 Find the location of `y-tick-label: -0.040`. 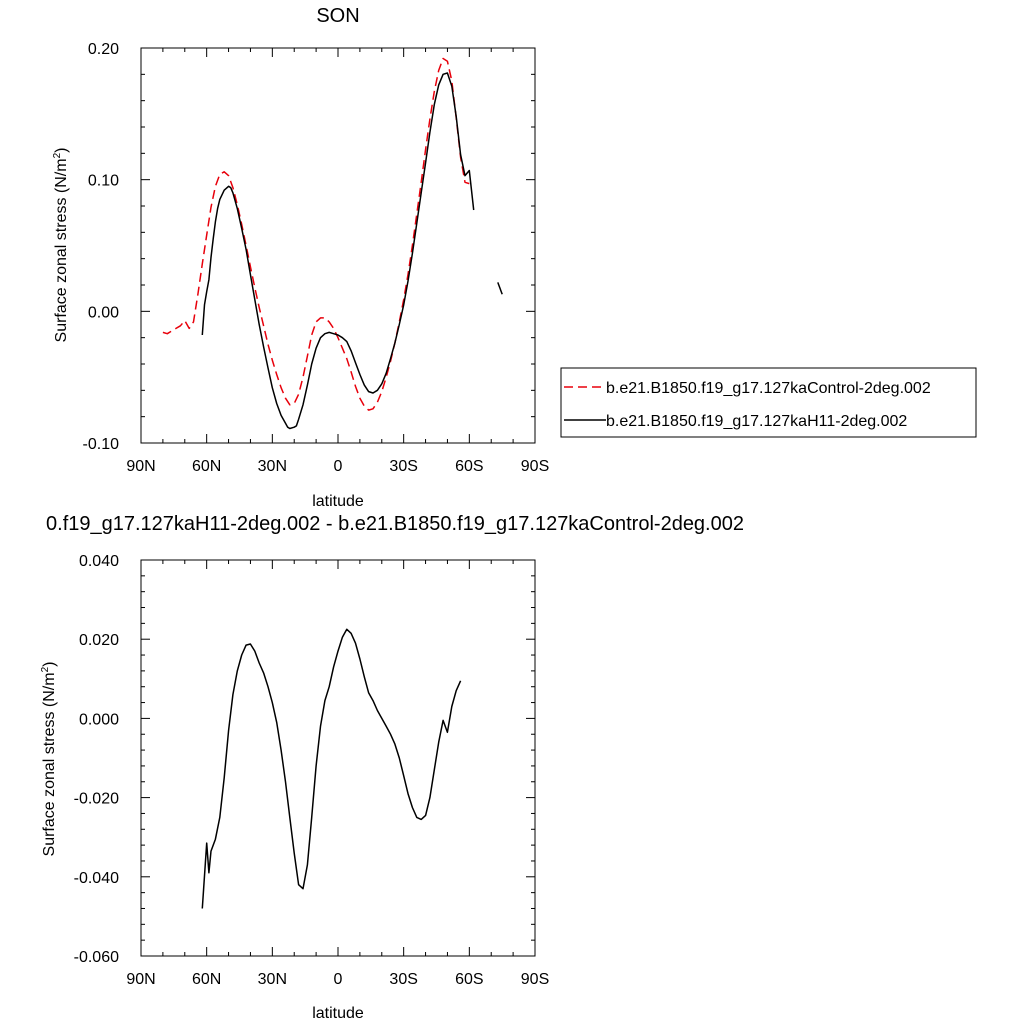

y-tick-label: -0.040 is located at coordinates (96, 878).